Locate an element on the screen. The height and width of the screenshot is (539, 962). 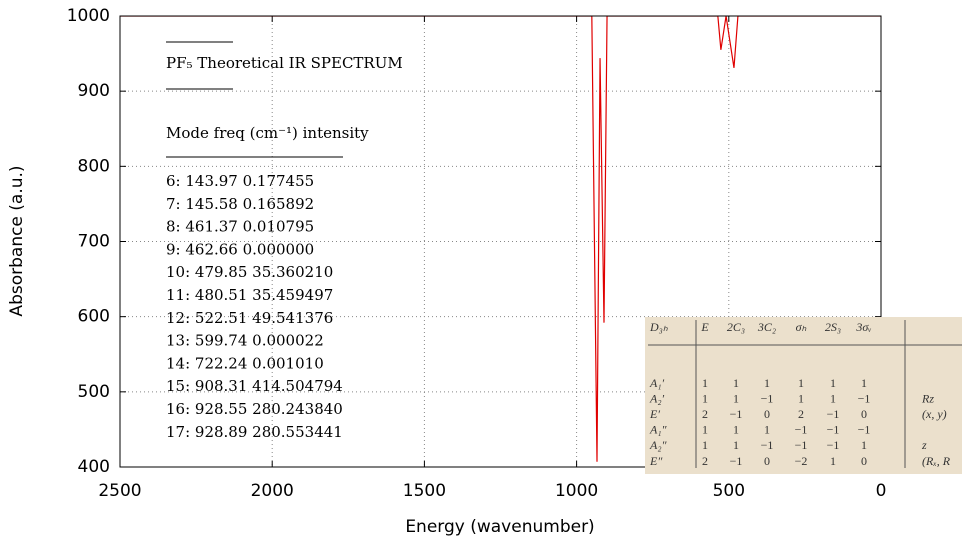
annotation-line: 13: 599.74 0.000022 is located at coordinates (245, 341).